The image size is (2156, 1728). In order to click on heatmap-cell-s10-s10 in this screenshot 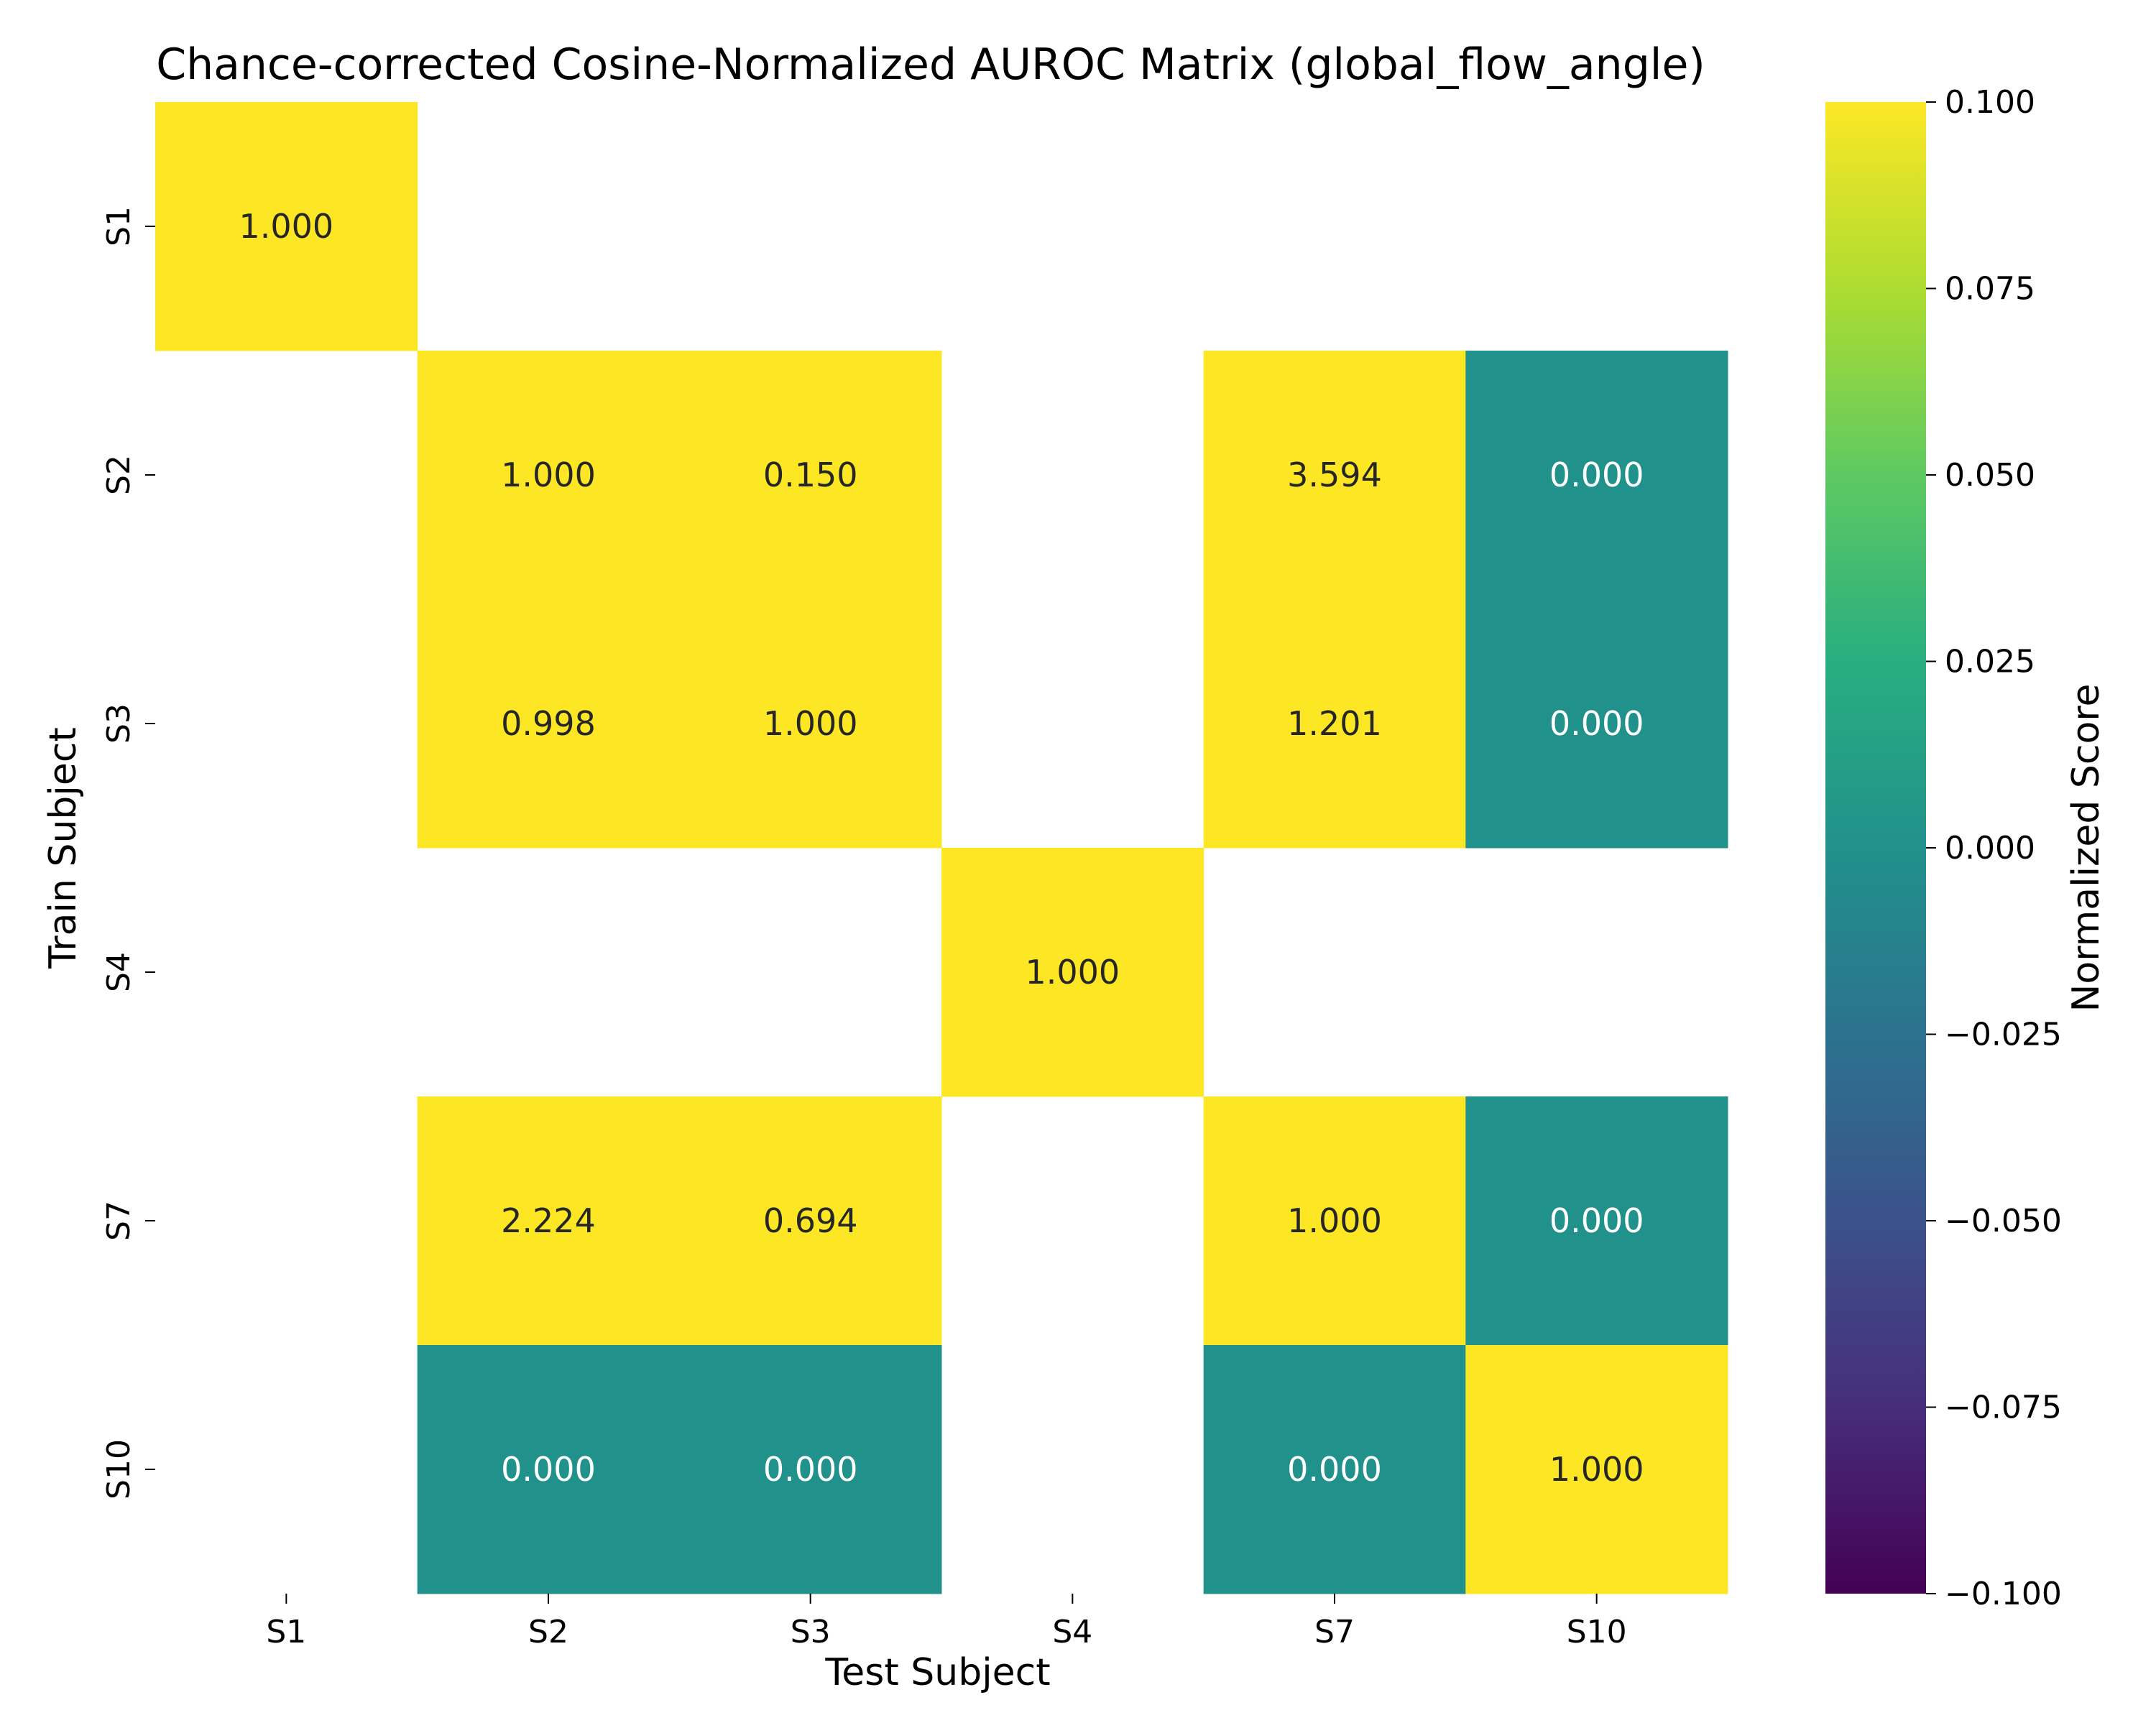, I will do `click(1597, 1469)`.